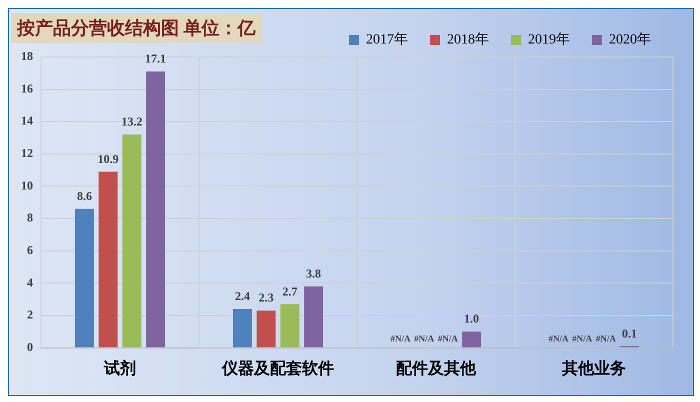  What do you see at coordinates (593, 369) in the screenshot?
I see `x-tick-label: 其他业务` at bounding box center [593, 369].